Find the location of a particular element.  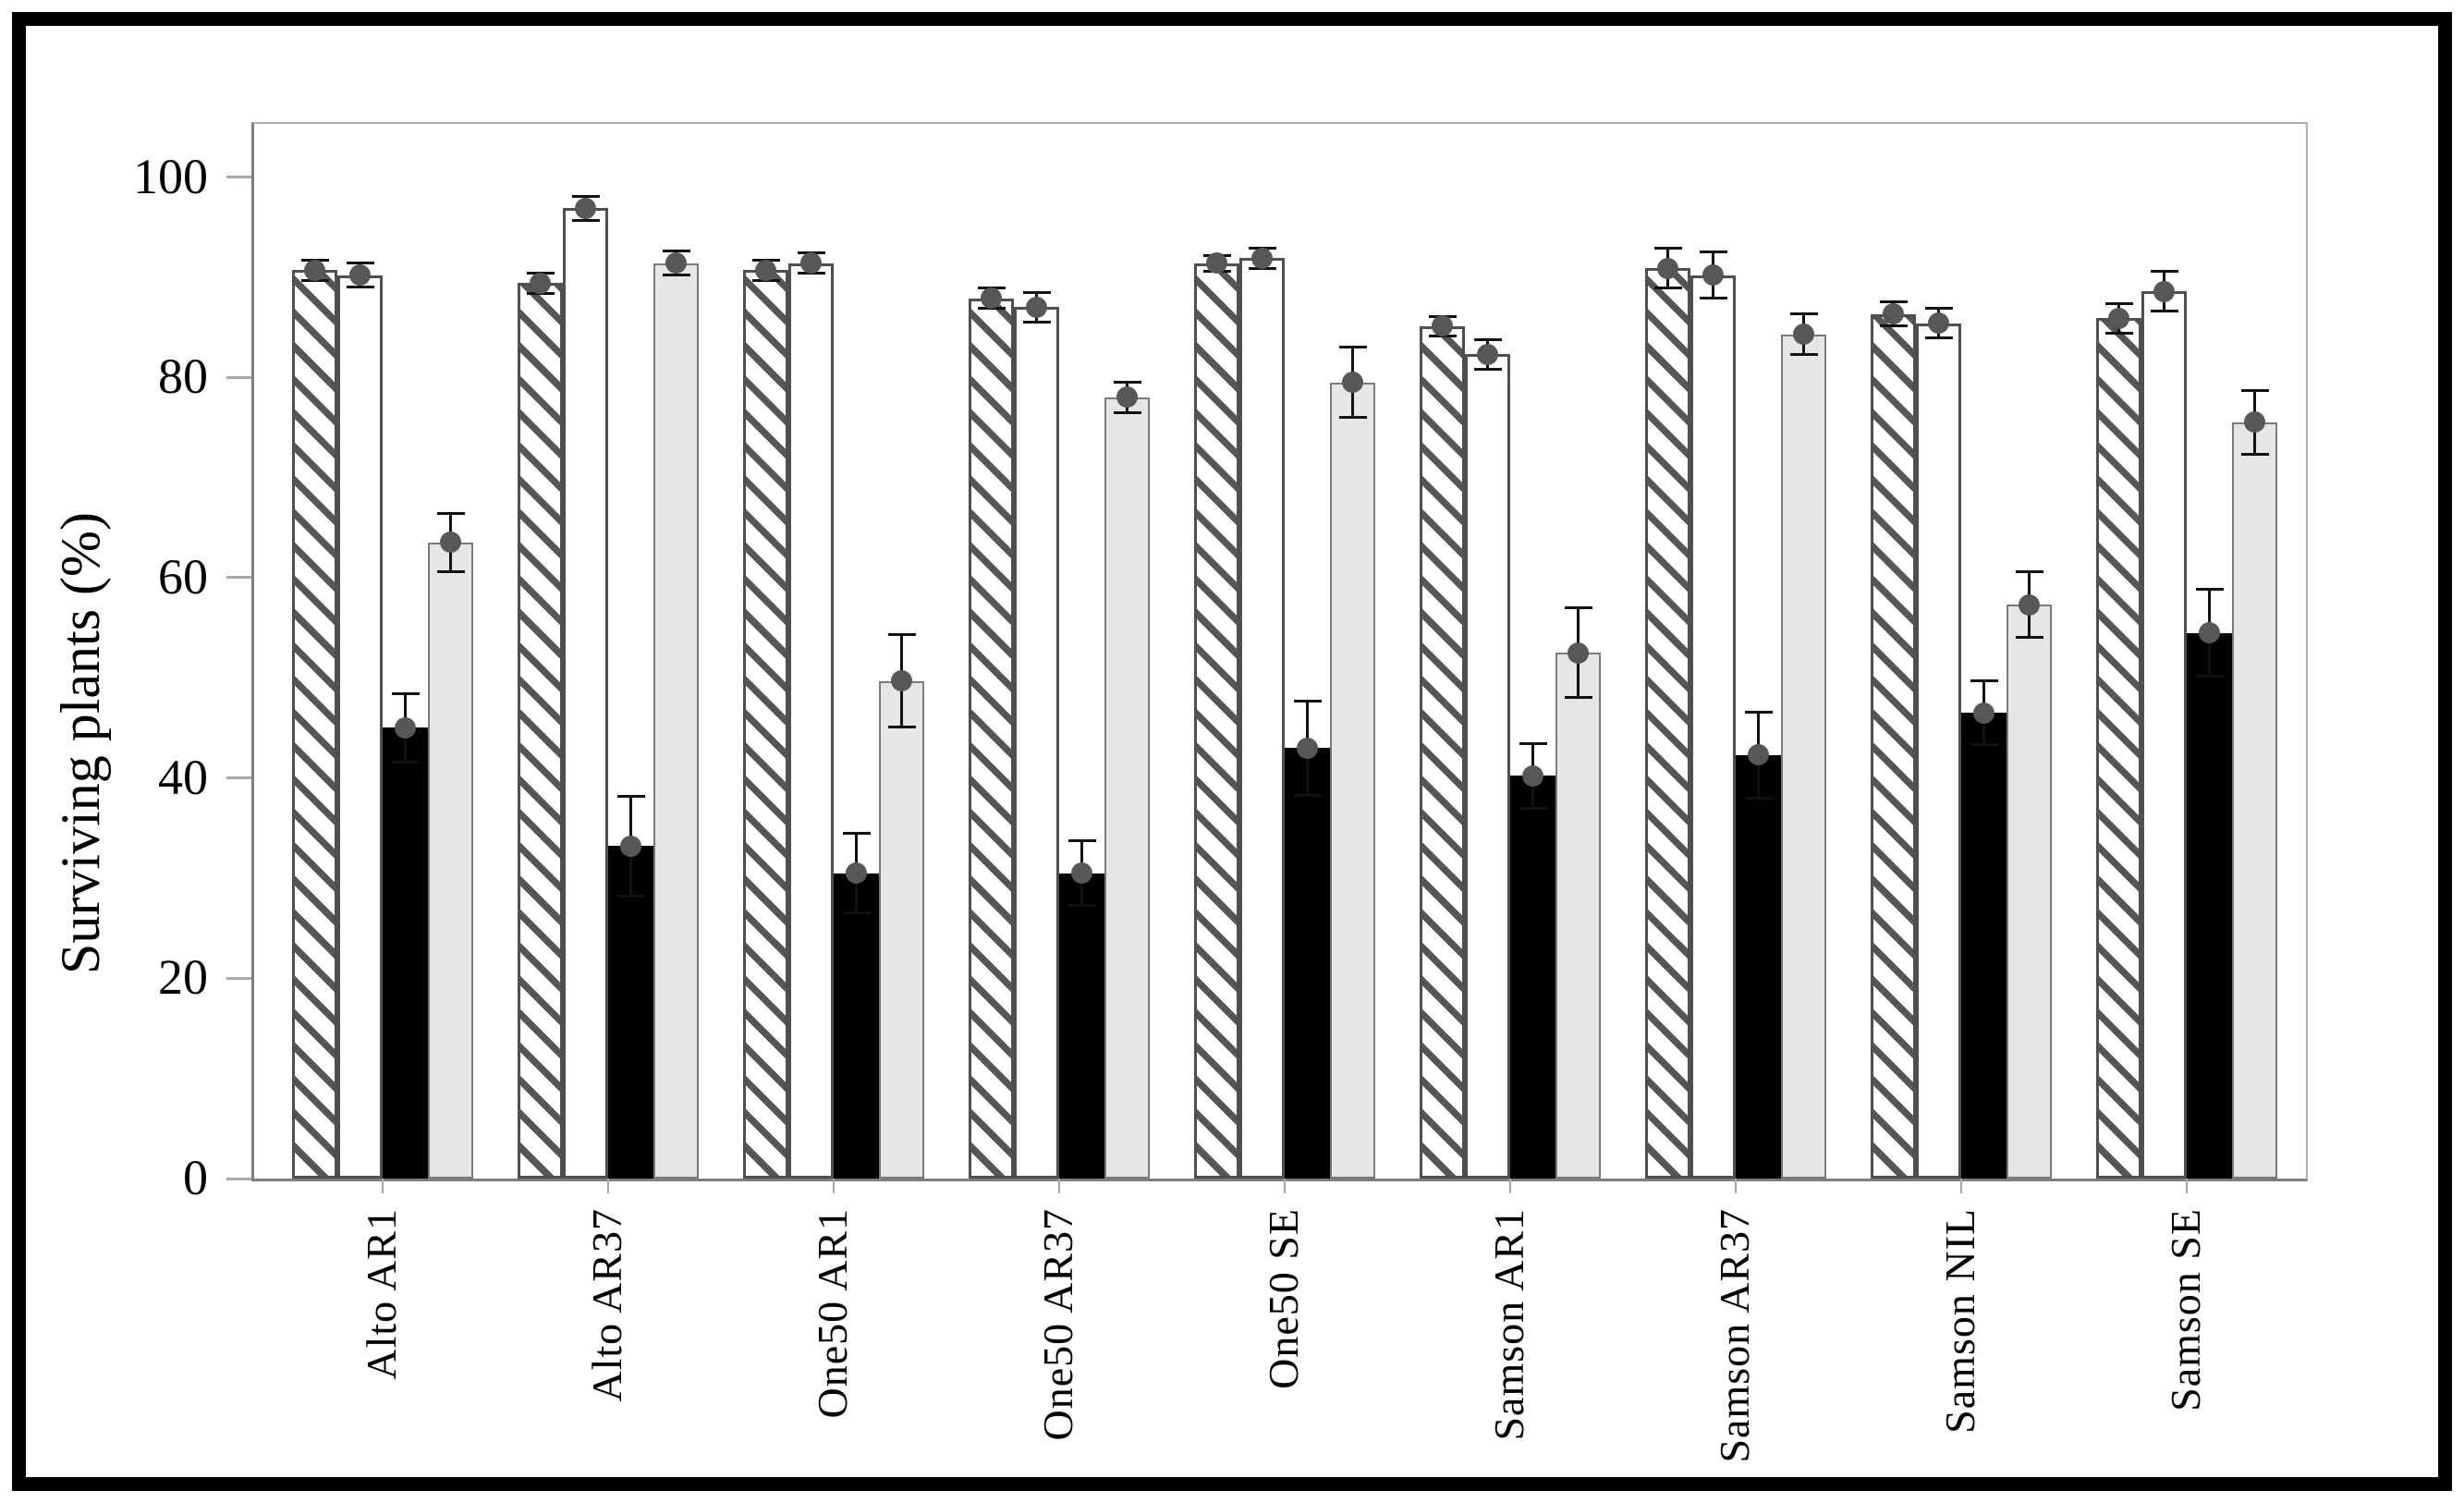

bar-white-samson-nil is located at coordinates (1938, 751).